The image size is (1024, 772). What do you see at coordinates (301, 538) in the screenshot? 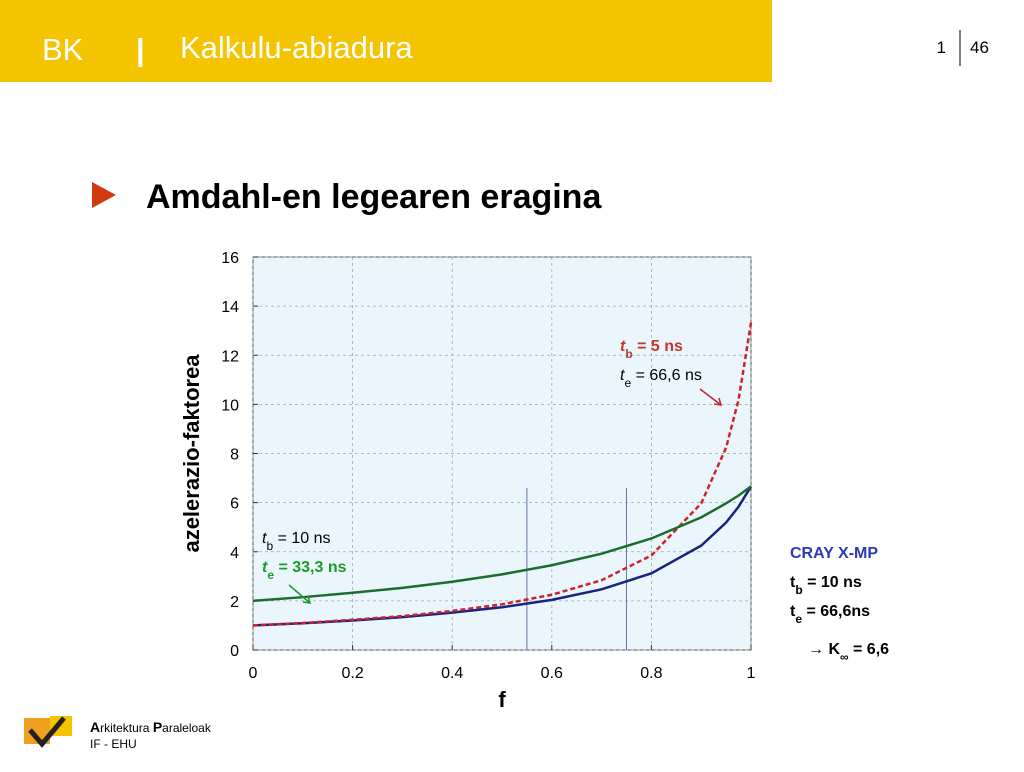
I see `annotation-part: = 10 ns` at bounding box center [301, 538].